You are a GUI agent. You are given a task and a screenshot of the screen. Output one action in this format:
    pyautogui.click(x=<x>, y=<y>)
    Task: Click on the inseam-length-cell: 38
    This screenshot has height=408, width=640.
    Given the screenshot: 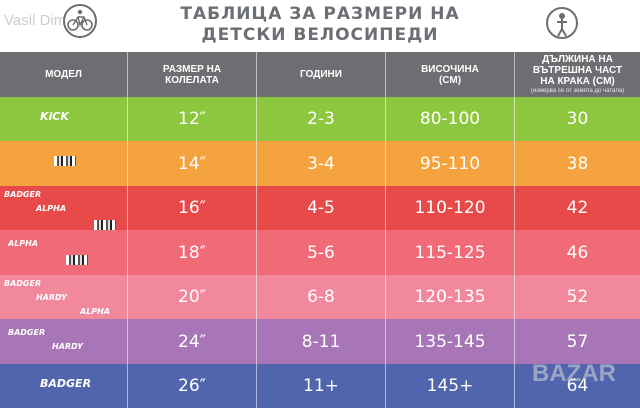 What is the action you would take?
    pyautogui.click(x=577, y=163)
    